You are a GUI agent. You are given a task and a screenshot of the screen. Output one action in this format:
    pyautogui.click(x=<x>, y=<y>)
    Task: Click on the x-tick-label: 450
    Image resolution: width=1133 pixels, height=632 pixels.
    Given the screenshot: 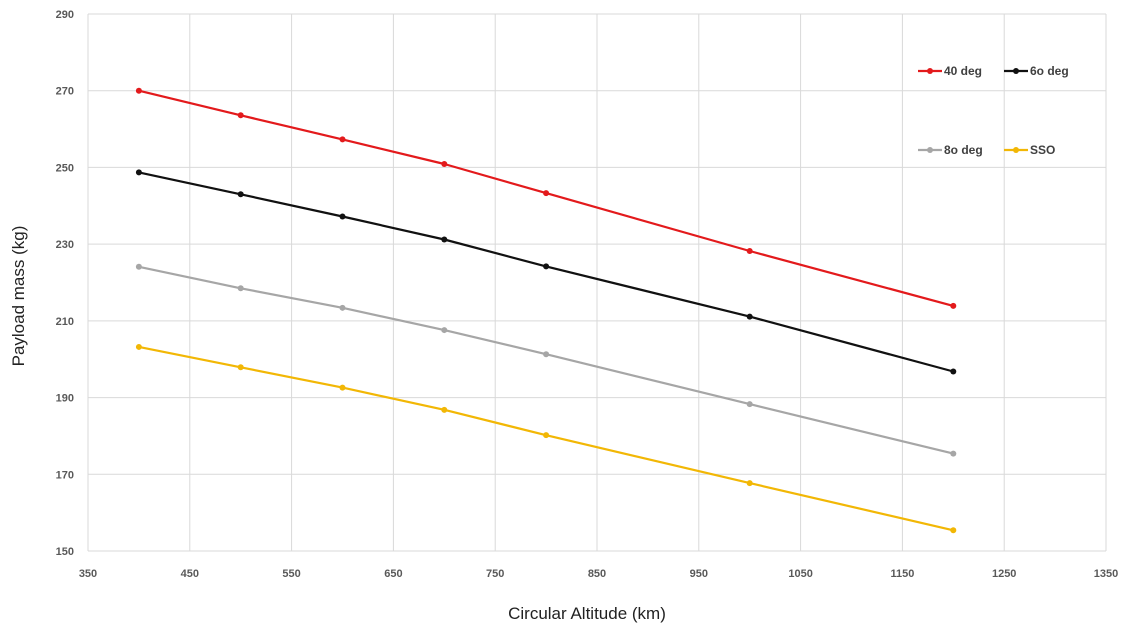 What is the action you would take?
    pyautogui.click(x=190, y=574)
    